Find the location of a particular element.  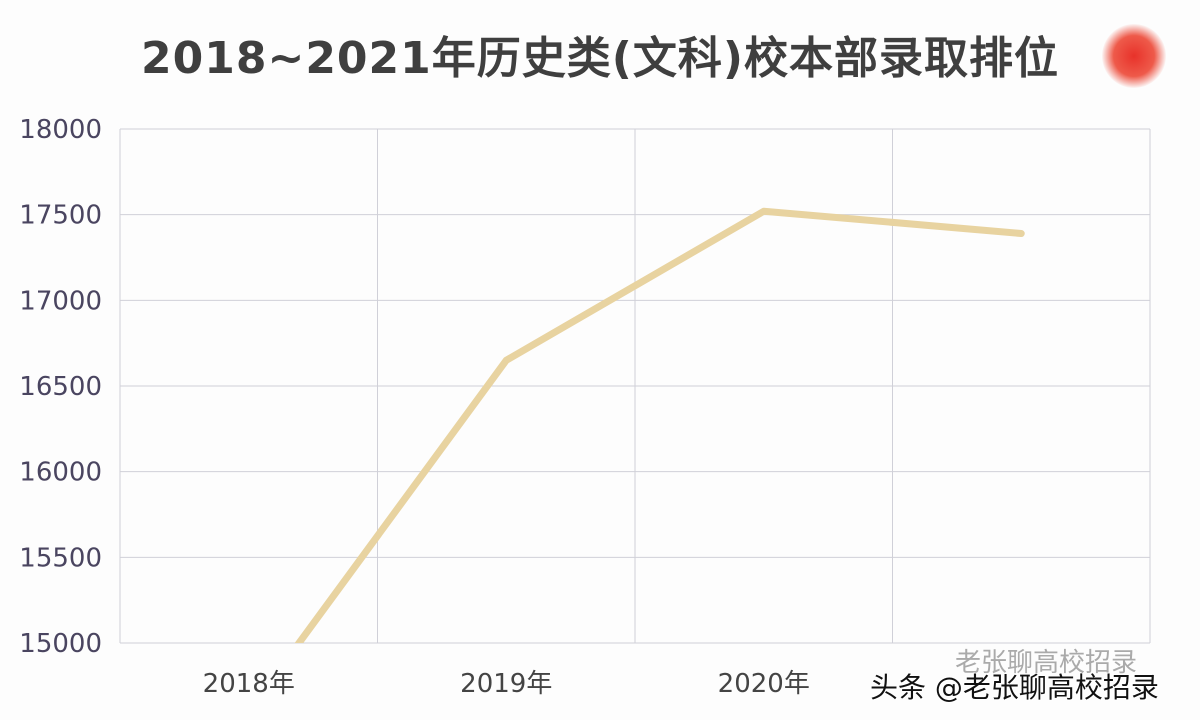

y-tick-label: 15000 is located at coordinates (60, 644).